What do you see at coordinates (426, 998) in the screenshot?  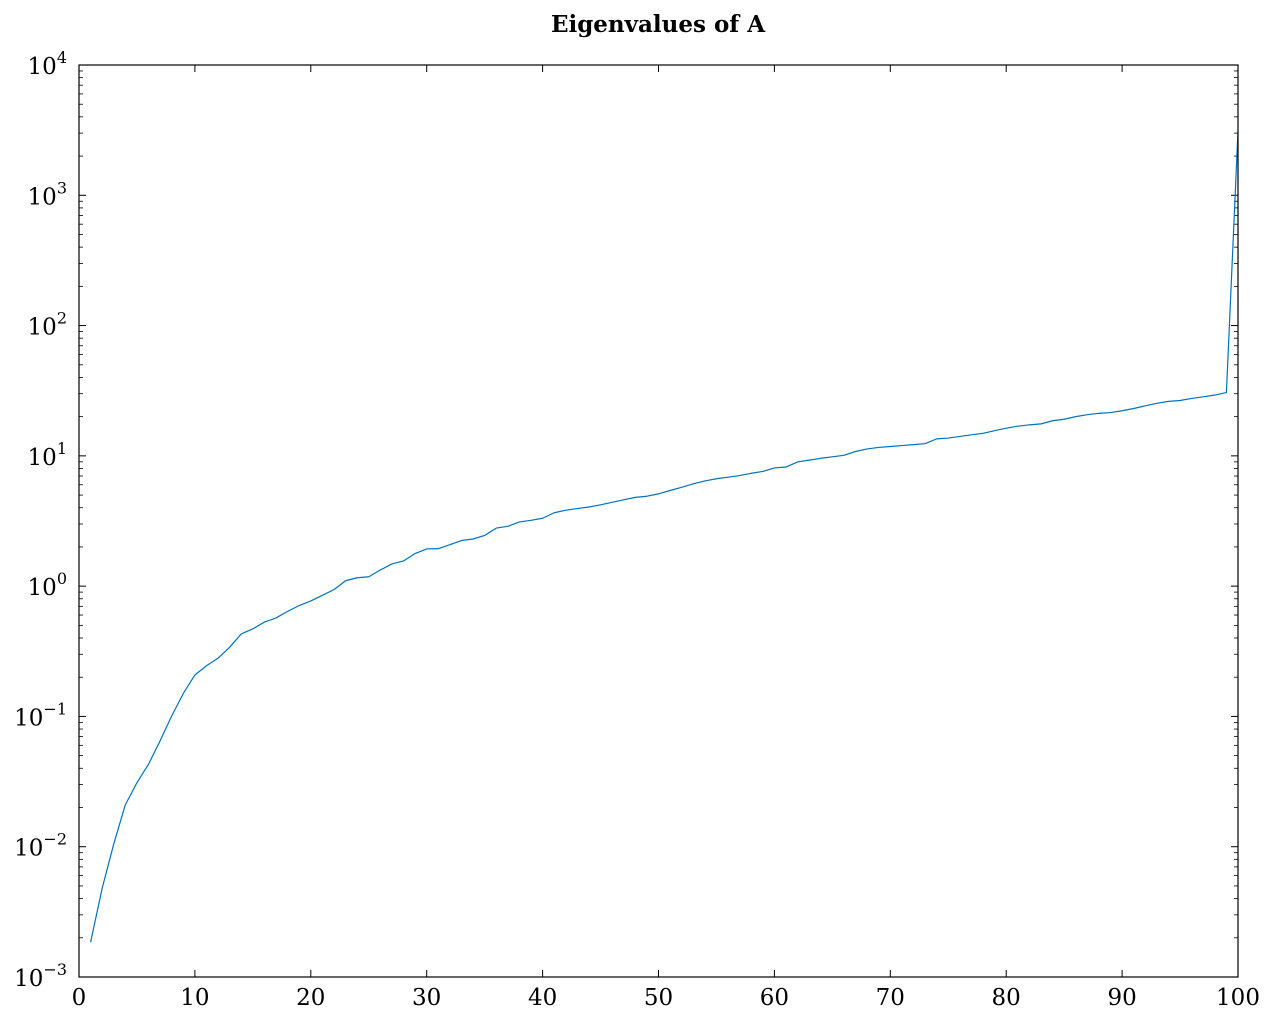 I see `x-tick-label: 30` at bounding box center [426, 998].